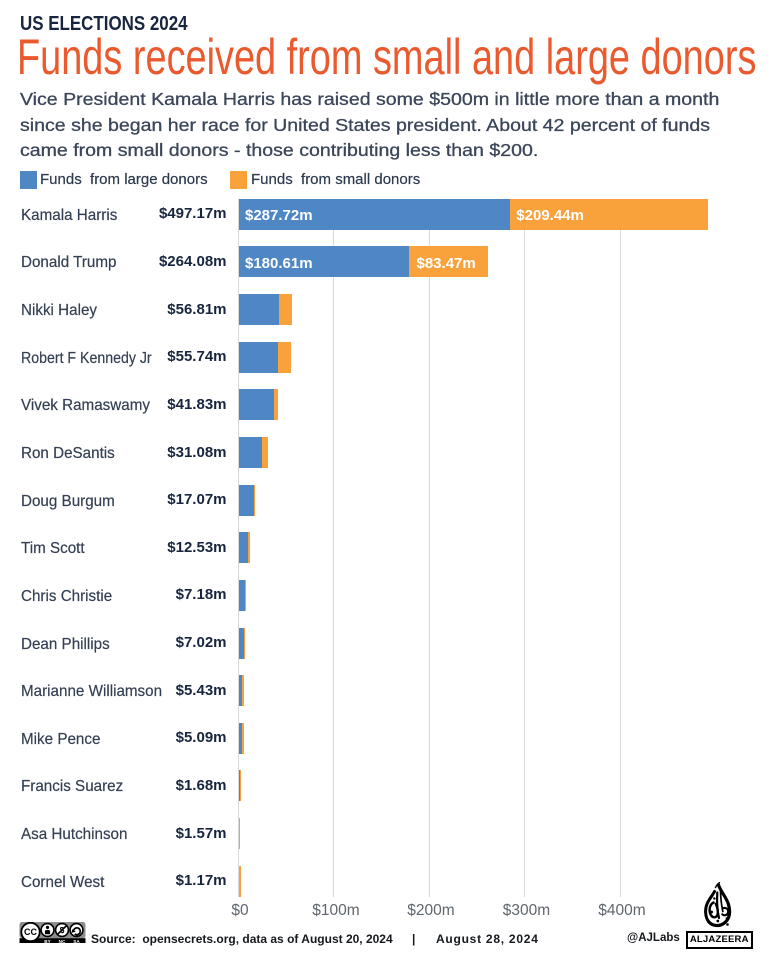 The width and height of the screenshot is (770, 962). Describe the element at coordinates (76, 941) in the screenshot. I see `svg-text: SA` at that location.